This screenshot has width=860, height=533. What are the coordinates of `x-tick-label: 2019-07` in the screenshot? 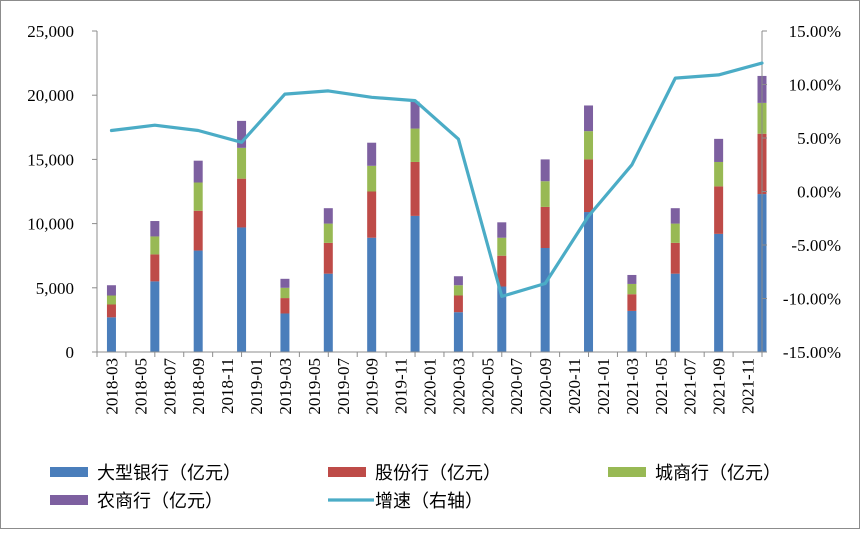 It's located at (343, 386).